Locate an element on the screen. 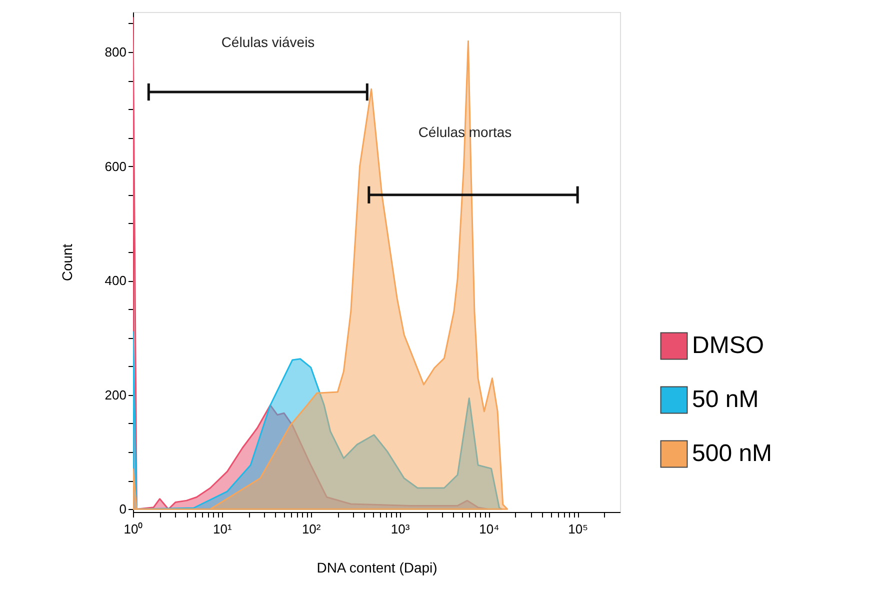 This screenshot has width=879, height=609. x-tick-label: 10² is located at coordinates (312, 529).